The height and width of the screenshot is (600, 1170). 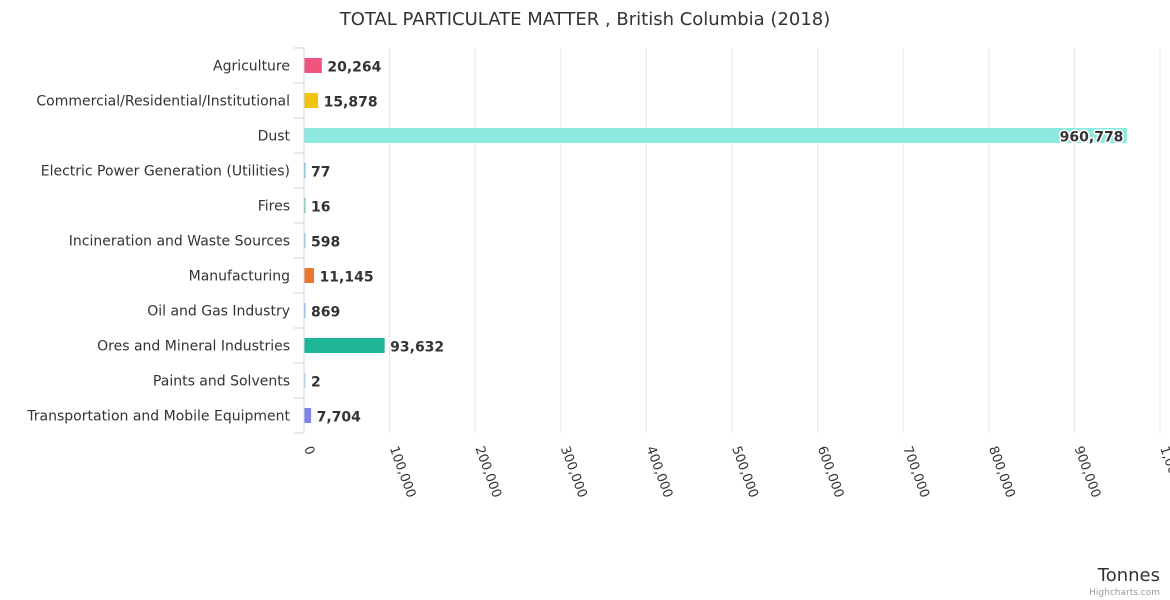 What do you see at coordinates (402, 472) in the screenshot?
I see `x-tick-label: 100,000` at bounding box center [402, 472].